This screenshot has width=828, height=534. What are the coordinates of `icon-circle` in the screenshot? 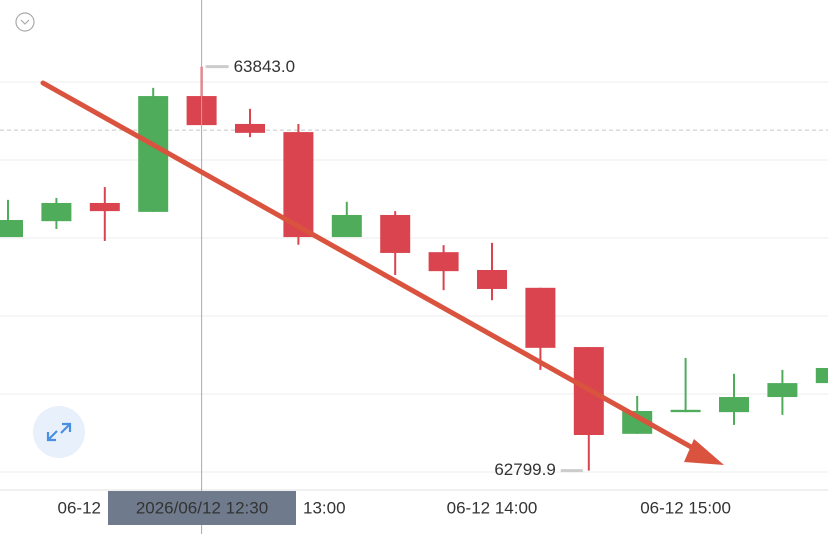 It's located at (25, 22).